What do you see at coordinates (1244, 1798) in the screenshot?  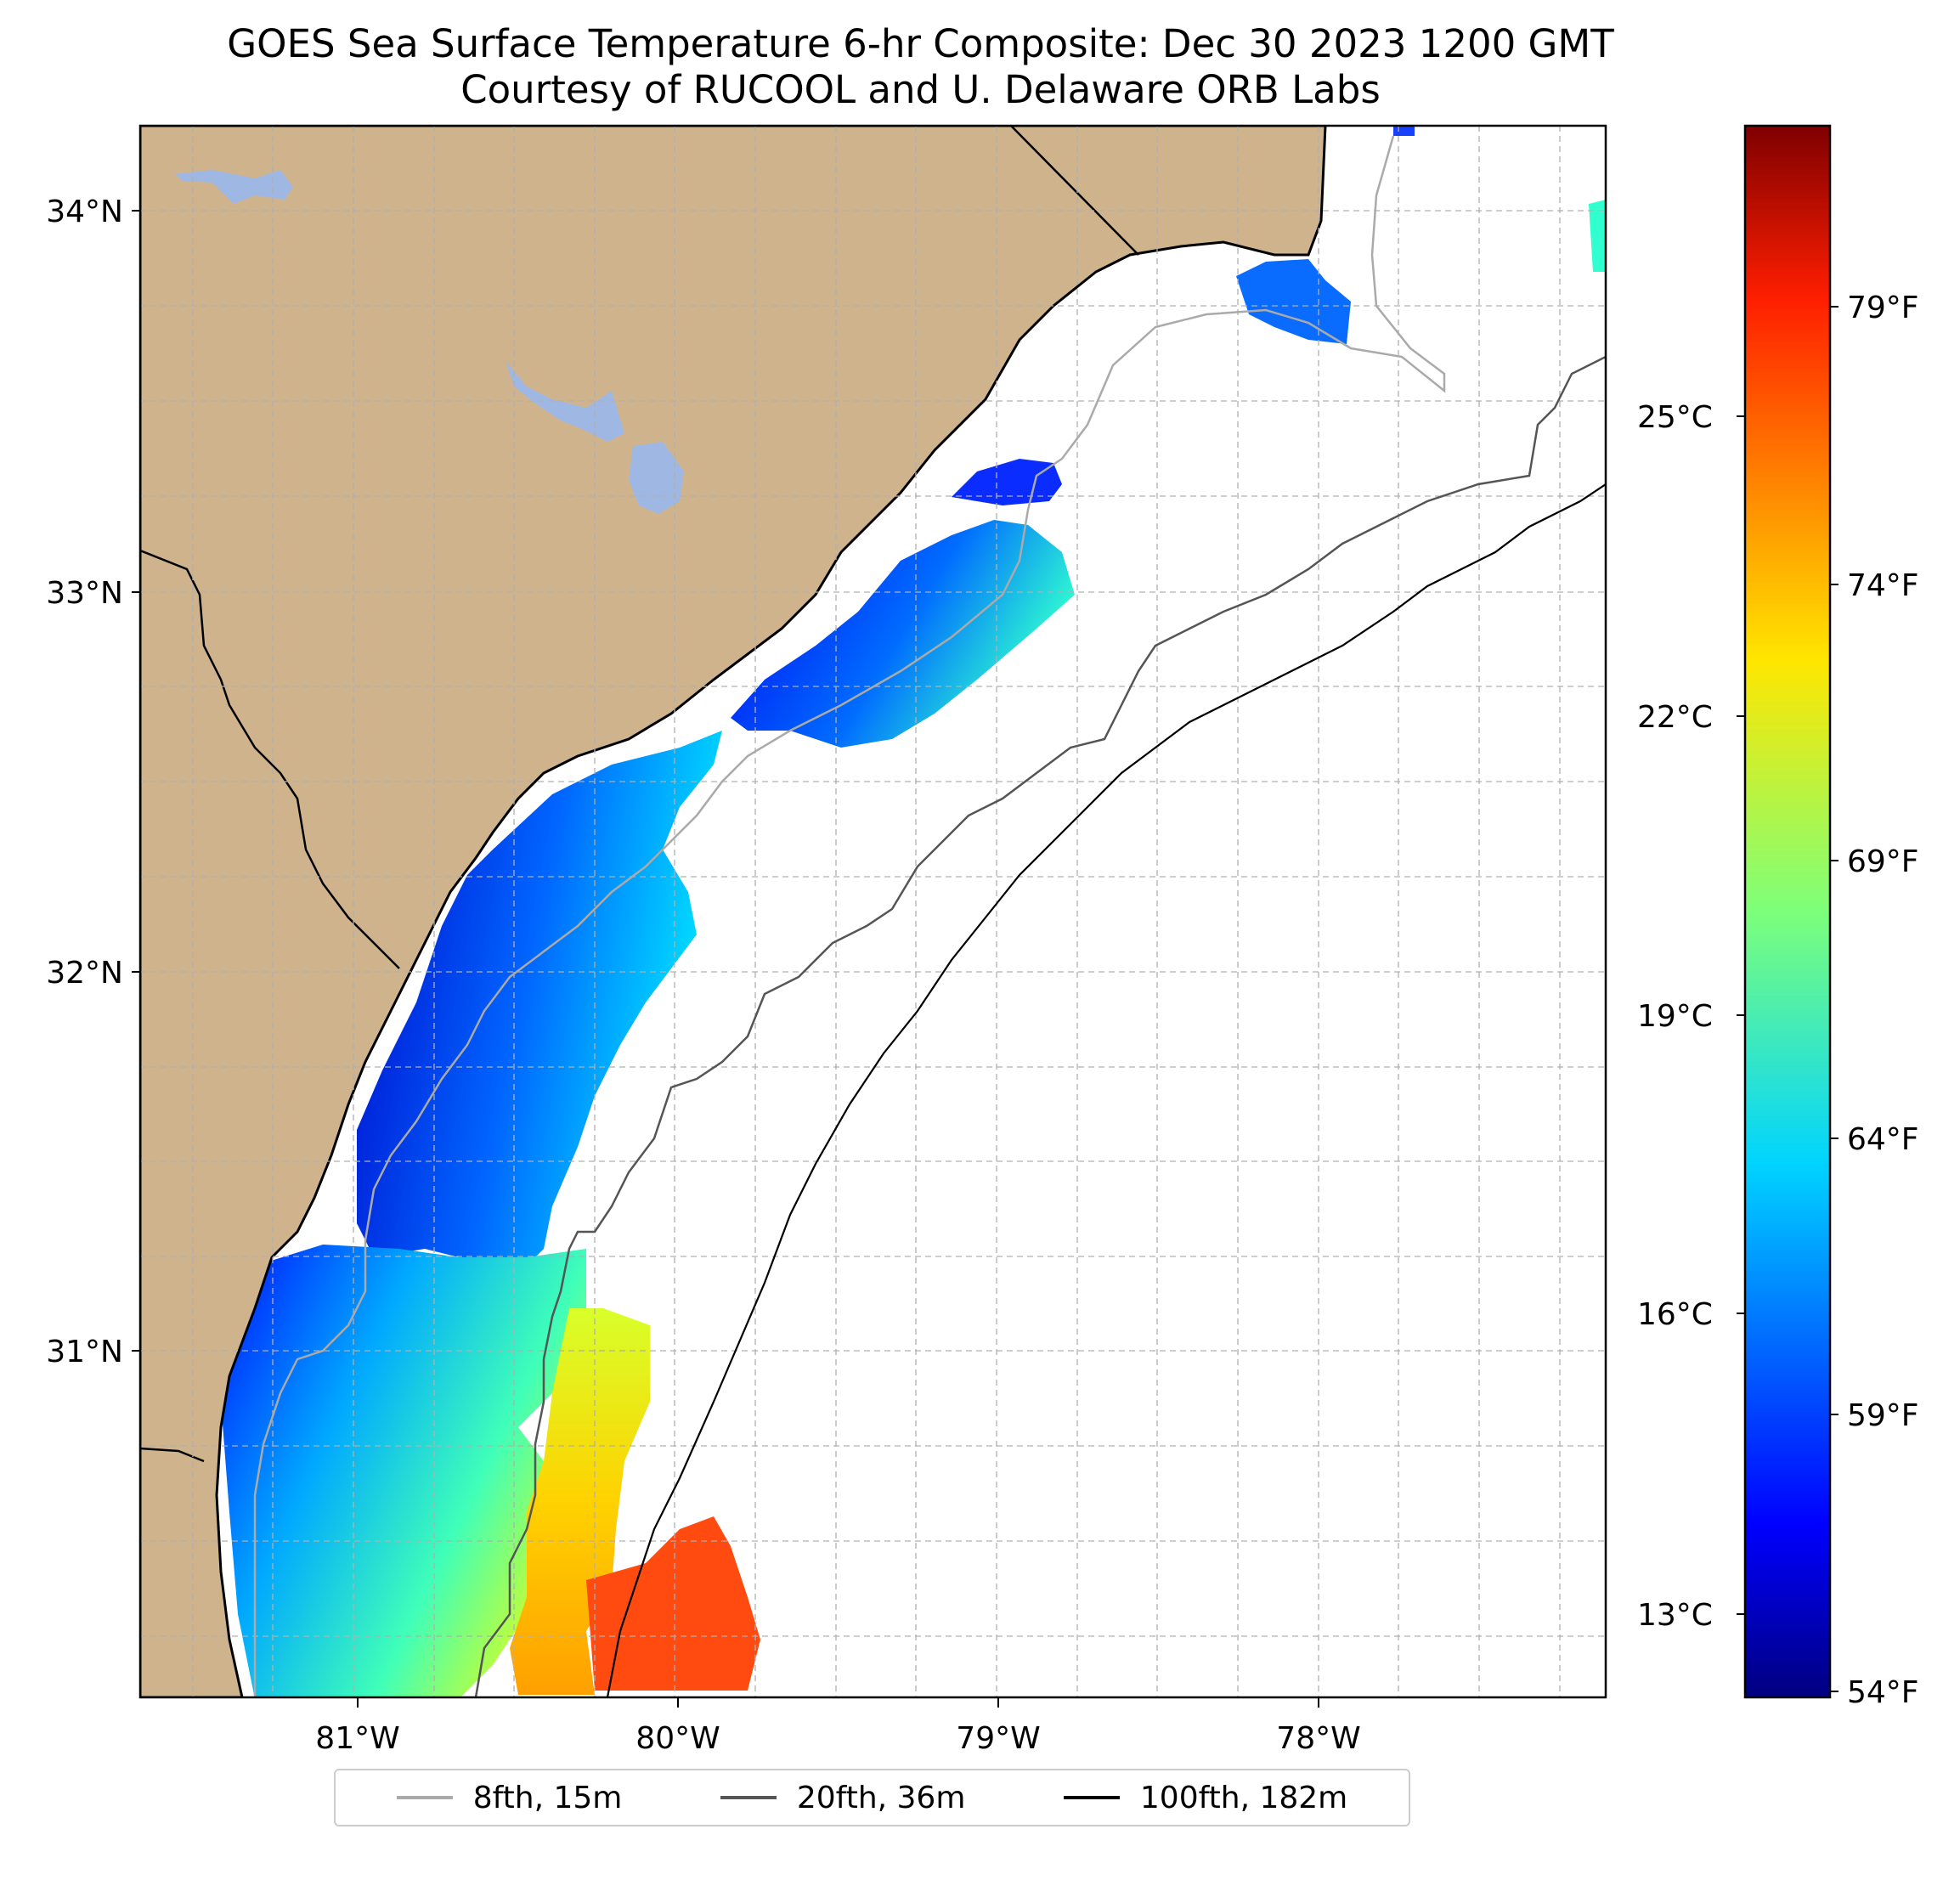 I see `legend-label-100fth: 100fth, 182m` at bounding box center [1244, 1798].